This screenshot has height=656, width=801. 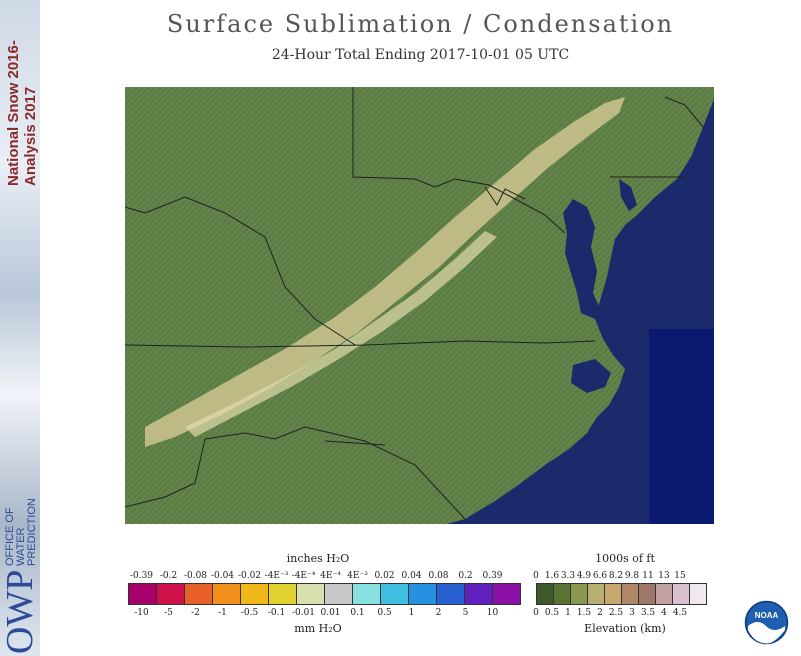 I want to click on legend-tick: 6.6, so click(x=600, y=576).